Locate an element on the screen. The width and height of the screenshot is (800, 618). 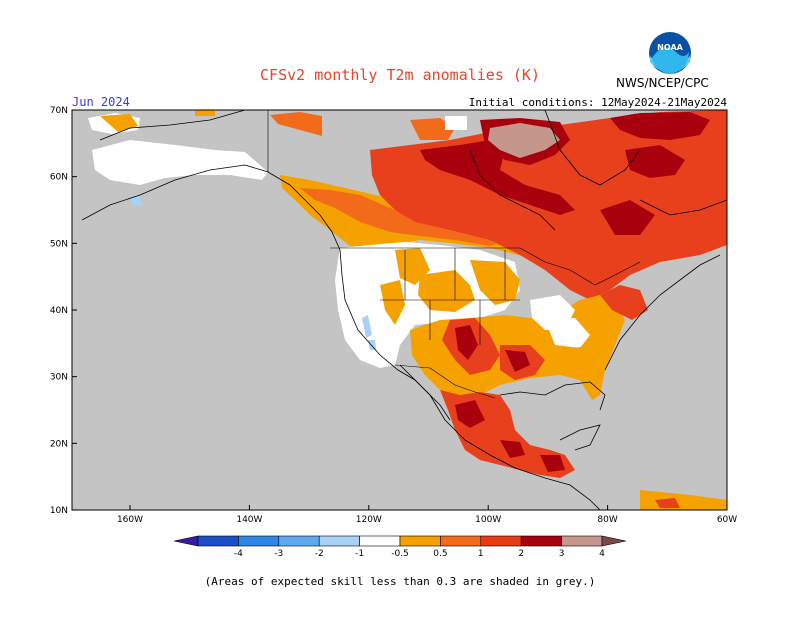
colorbar is located at coordinates (400, 541).